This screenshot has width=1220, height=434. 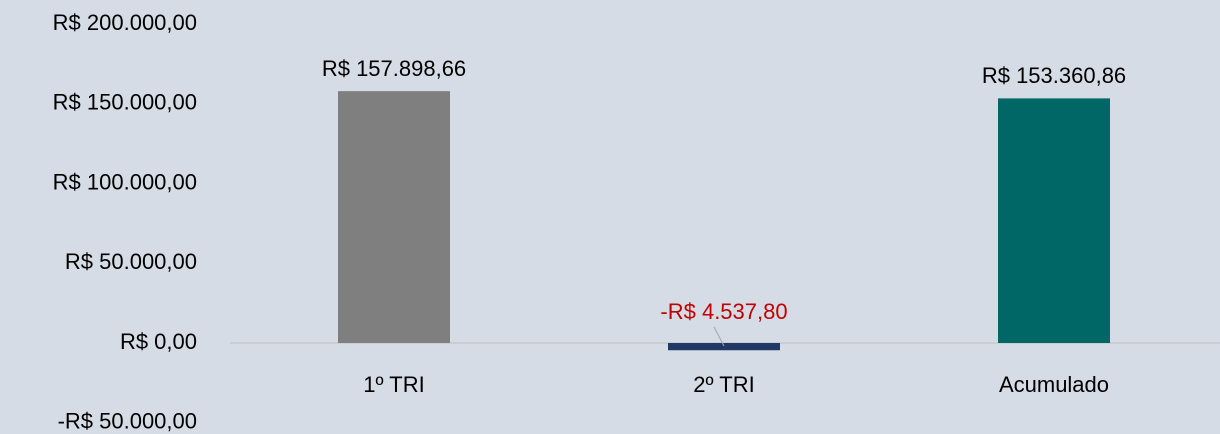 What do you see at coordinates (1054, 384) in the screenshot?
I see `x-tick-label: Acumulado` at bounding box center [1054, 384].